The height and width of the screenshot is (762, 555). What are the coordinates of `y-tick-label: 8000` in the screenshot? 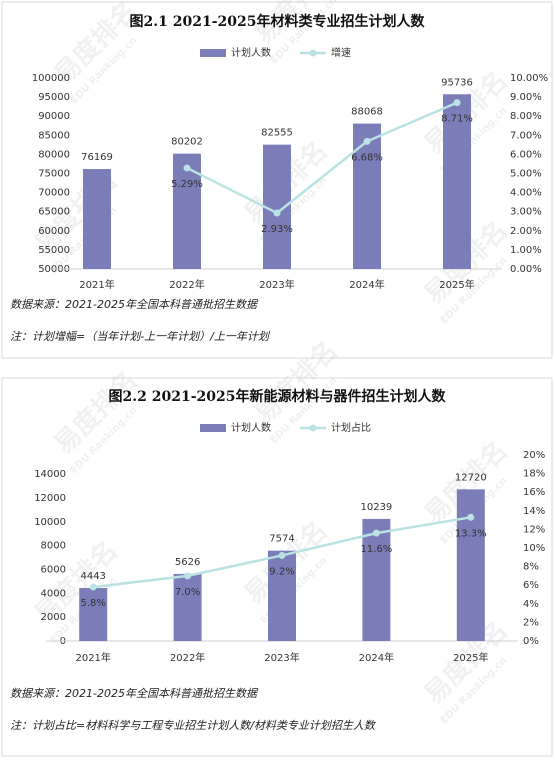 It's located at (53, 546).